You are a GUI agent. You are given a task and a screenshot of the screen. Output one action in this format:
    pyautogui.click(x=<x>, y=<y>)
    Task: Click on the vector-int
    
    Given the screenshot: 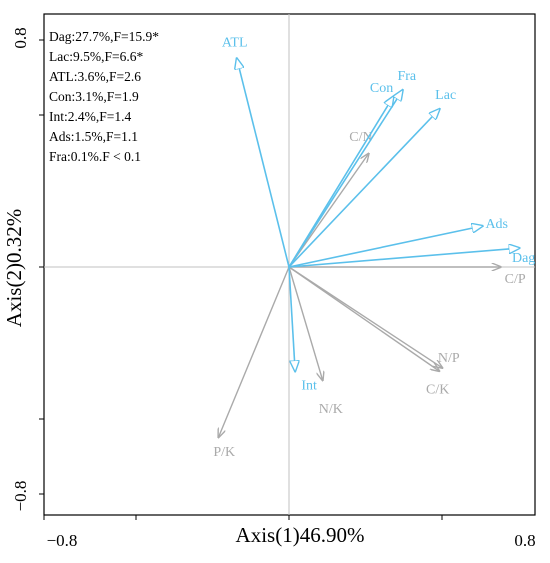 What is the action you would take?
    pyautogui.click(x=291, y=318)
    